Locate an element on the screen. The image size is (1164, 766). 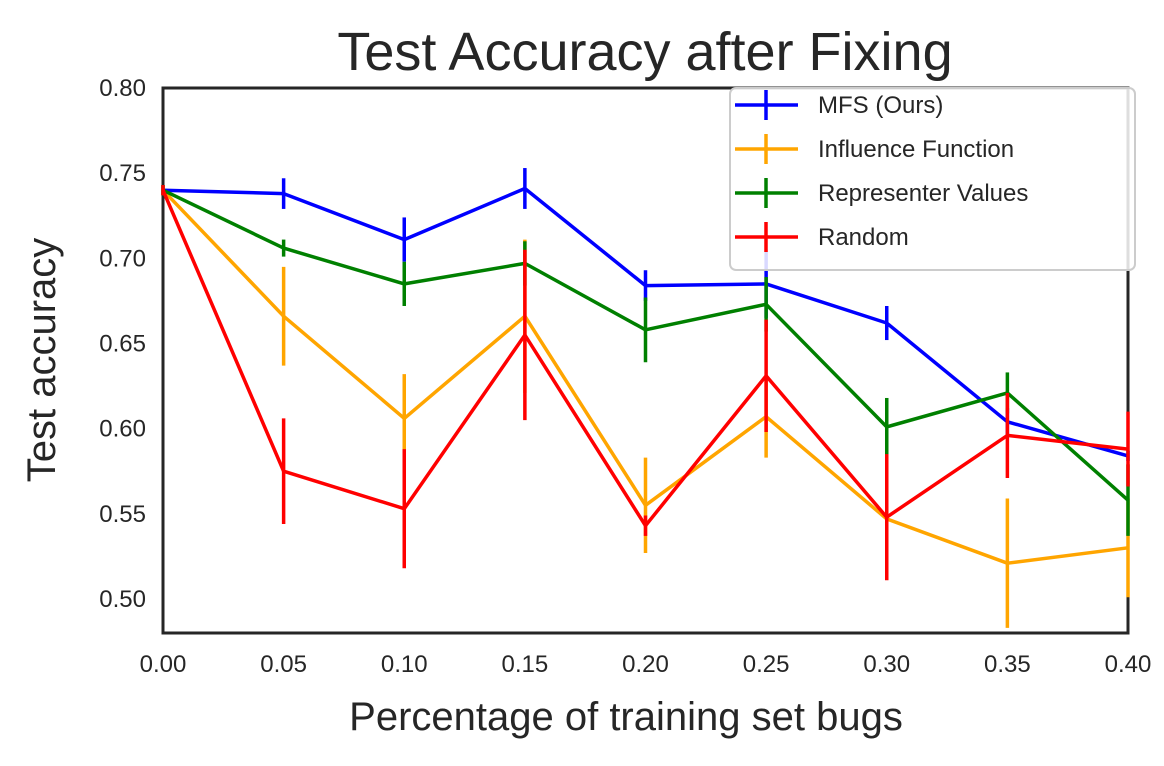
y-tick-label: 0.60 is located at coordinates (122, 429).